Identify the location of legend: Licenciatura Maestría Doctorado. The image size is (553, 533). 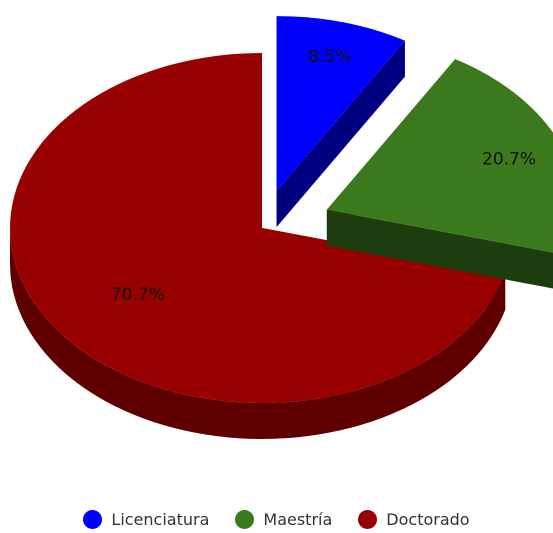
(276, 519).